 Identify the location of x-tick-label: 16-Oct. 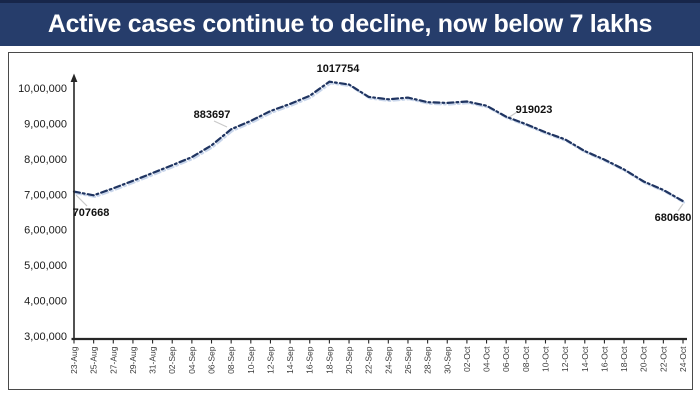
(604, 359).